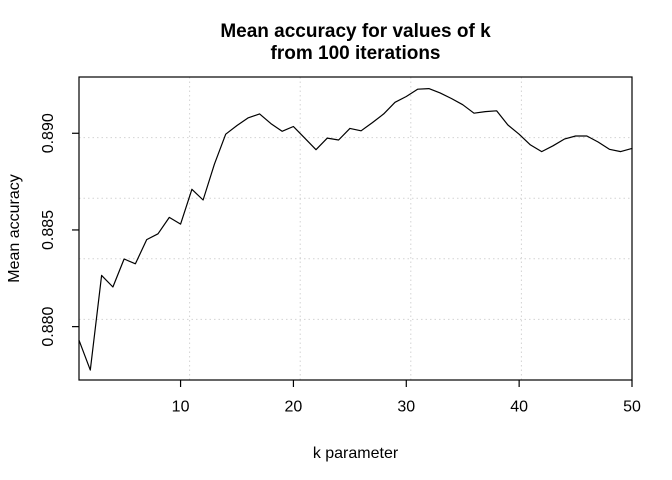  What do you see at coordinates (14, 228) in the screenshot?
I see `y-axis-label: Mean accuracy` at bounding box center [14, 228].